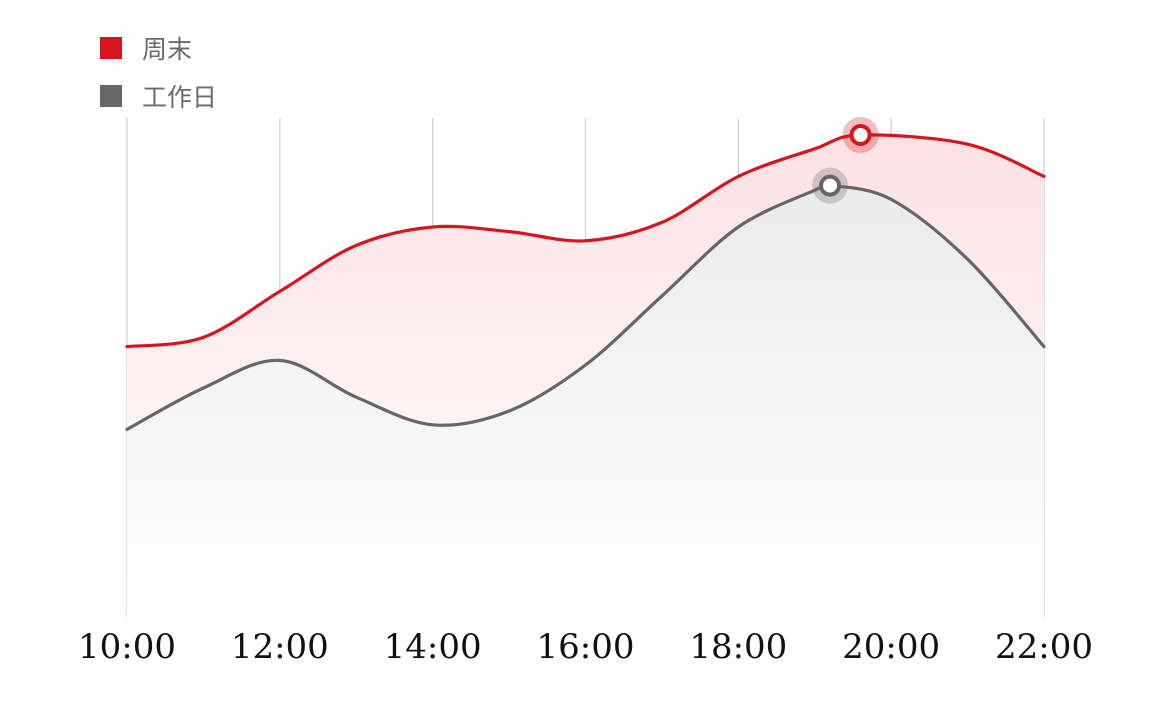  Describe the element at coordinates (280, 647) in the screenshot. I see `x-tick-label: 12:00` at that location.